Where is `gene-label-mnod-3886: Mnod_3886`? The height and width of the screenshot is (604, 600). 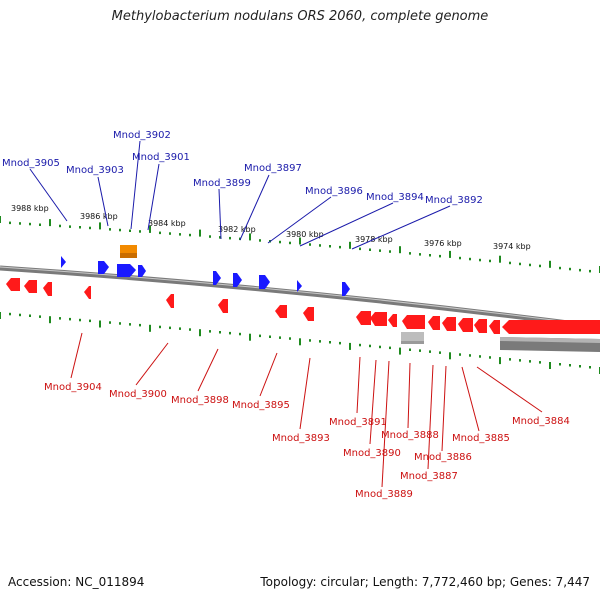 gene-label-mnod-3886: Mnod_3886 is located at coordinates (443, 457).